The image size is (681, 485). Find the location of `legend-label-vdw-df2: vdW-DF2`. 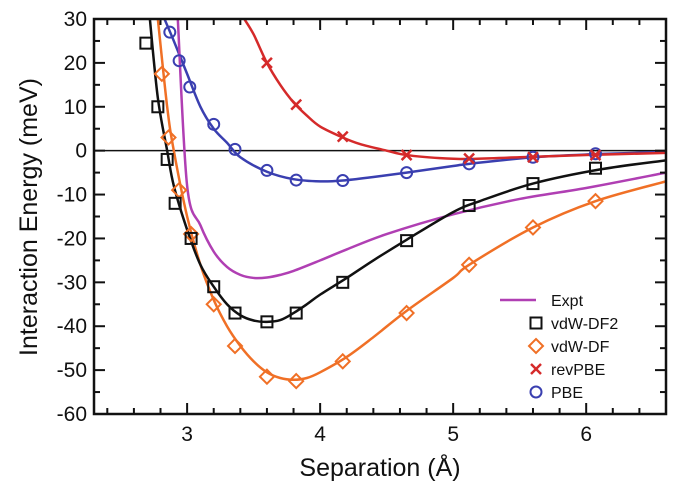

legend-label-vdw-df2: vdW-DF2 is located at coordinates (584, 324).